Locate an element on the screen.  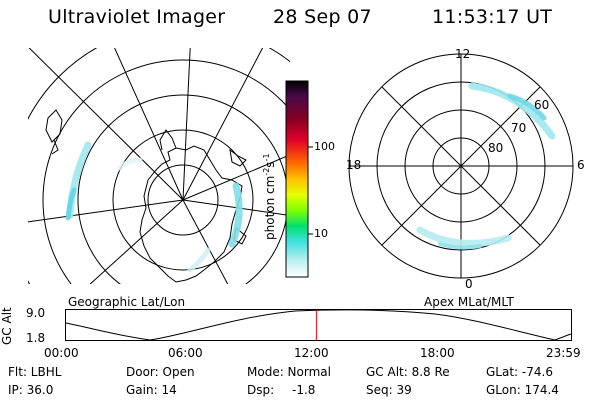
filter-readout: Flt: LBHL is located at coordinates (35, 372).